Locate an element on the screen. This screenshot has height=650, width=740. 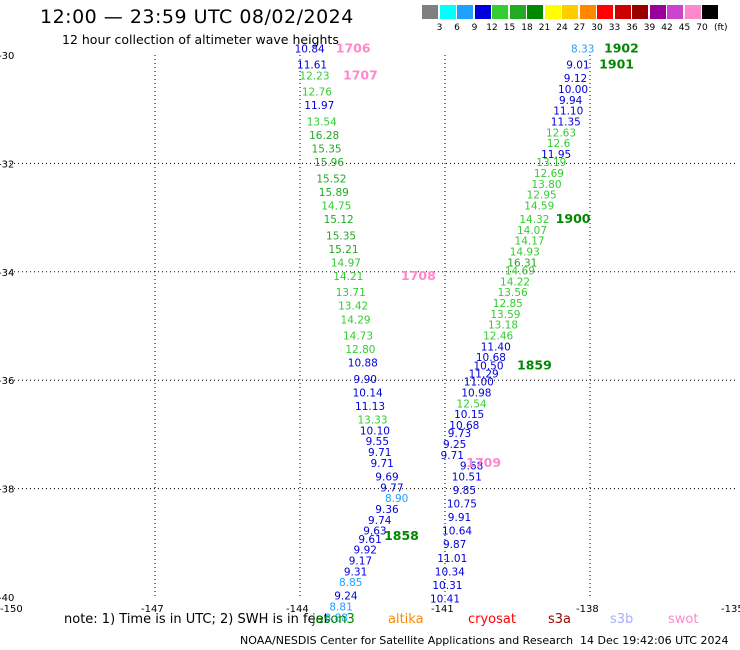
satellite-altika: altika is located at coordinates (406, 619).